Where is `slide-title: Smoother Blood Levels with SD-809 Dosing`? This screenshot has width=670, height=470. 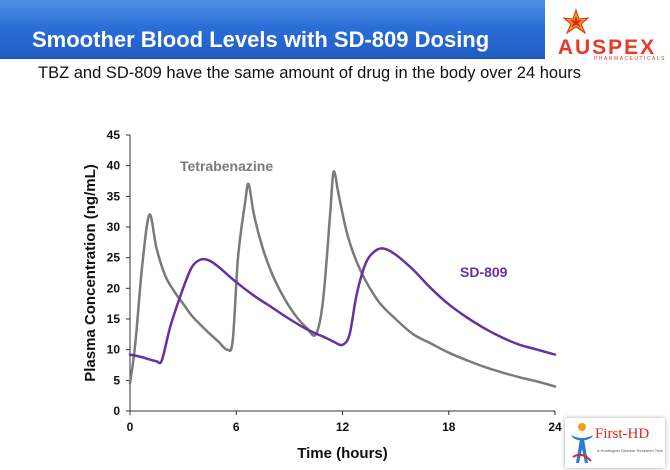 slide-title: Smoother Blood Levels with SD-809 Dosing is located at coordinates (261, 39).